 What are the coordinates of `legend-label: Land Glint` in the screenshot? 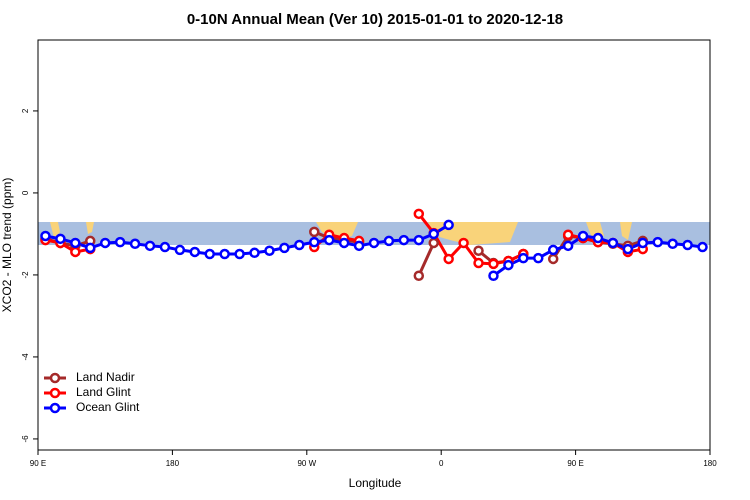 It's located at (103, 392).